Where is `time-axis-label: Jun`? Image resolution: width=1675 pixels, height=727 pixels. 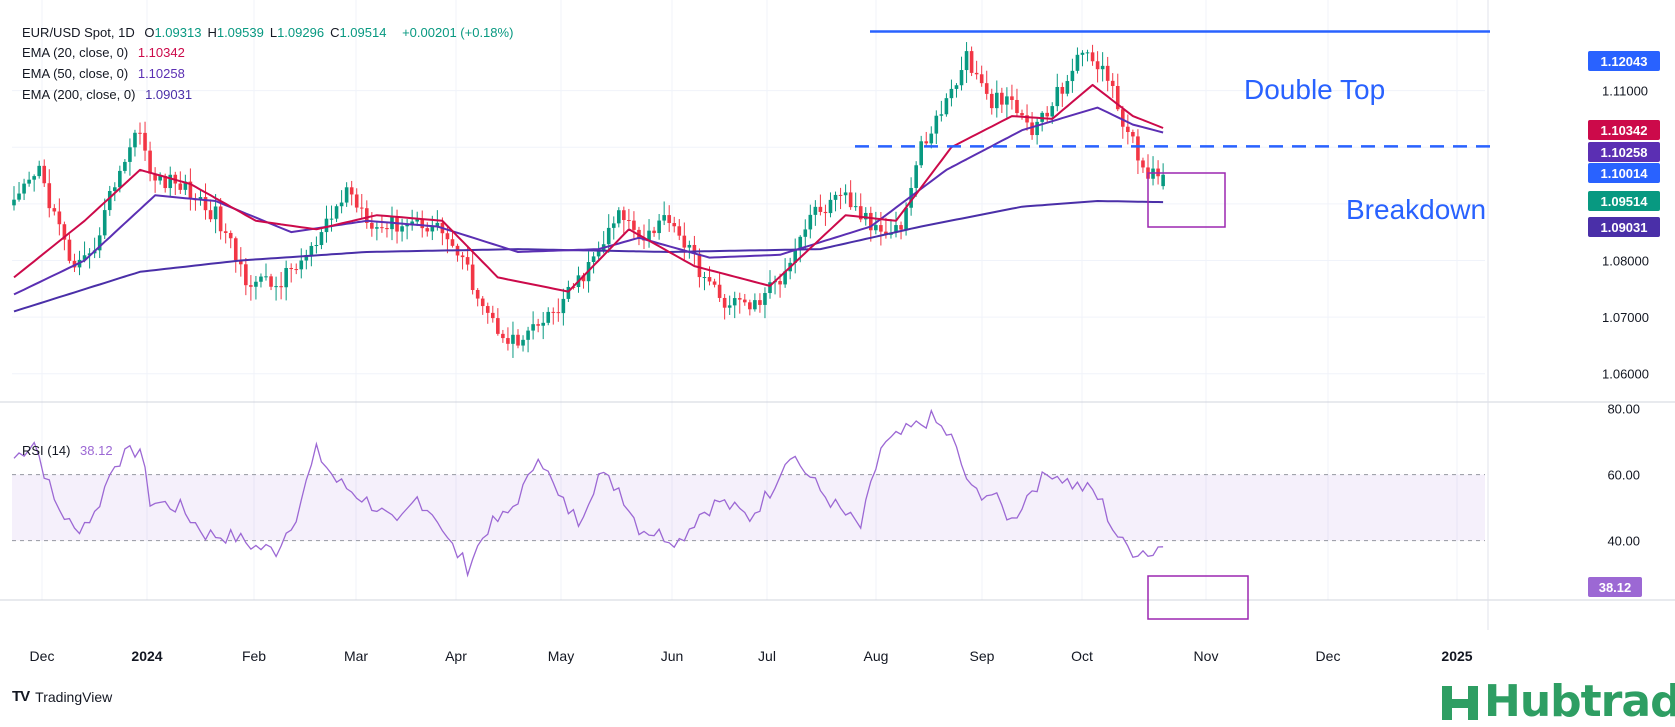
time-axis-label: Jun is located at coordinates (672, 656).